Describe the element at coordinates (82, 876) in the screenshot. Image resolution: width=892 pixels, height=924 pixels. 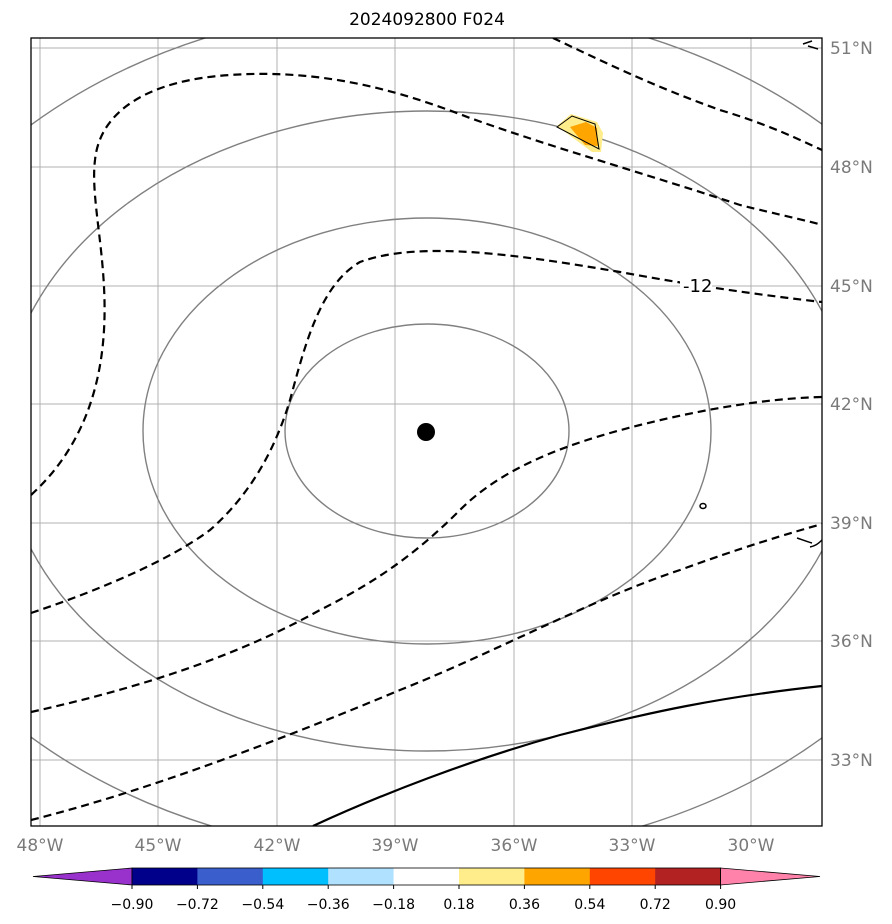
I see `colorbar-extend-low` at that location.